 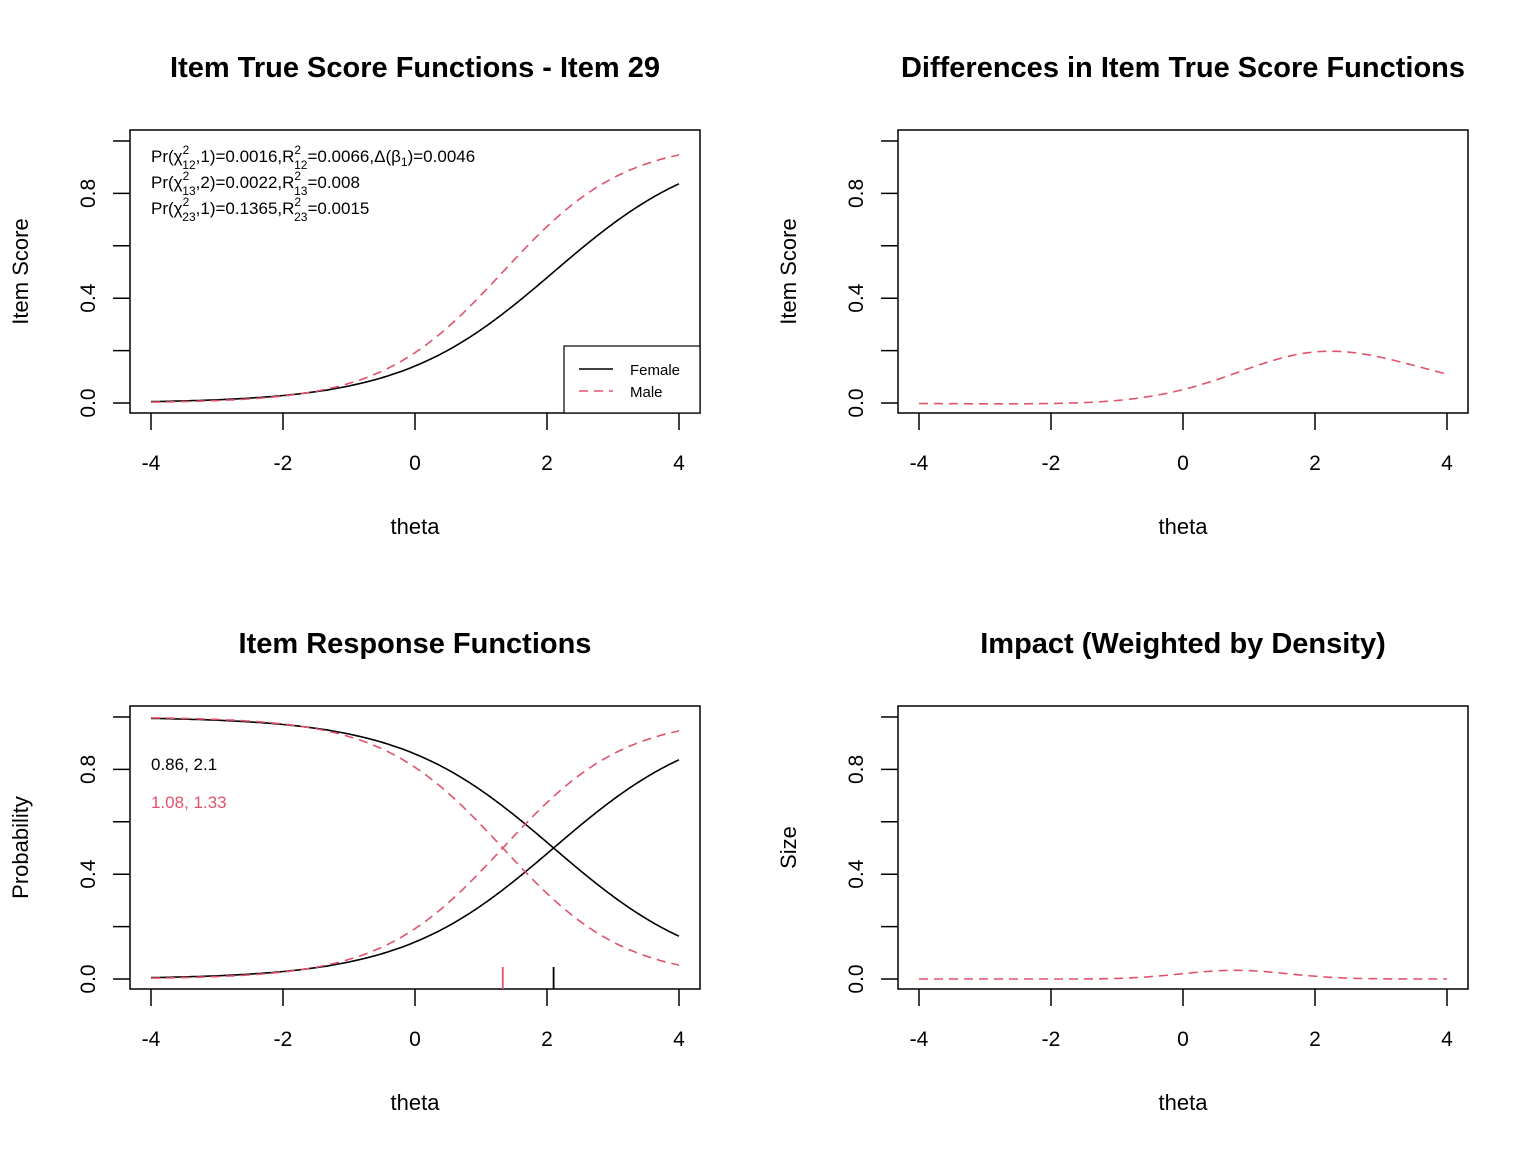 I want to click on legend-box, so click(x=632, y=379).